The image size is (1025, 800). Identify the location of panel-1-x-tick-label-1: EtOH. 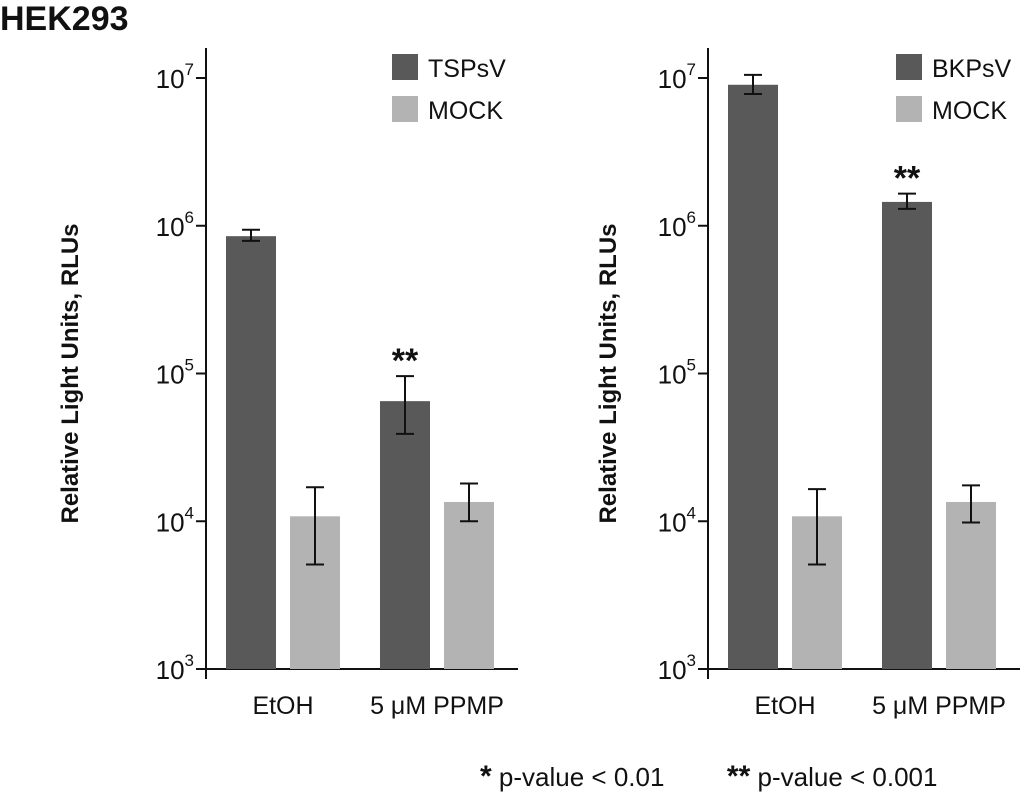
(282, 706).